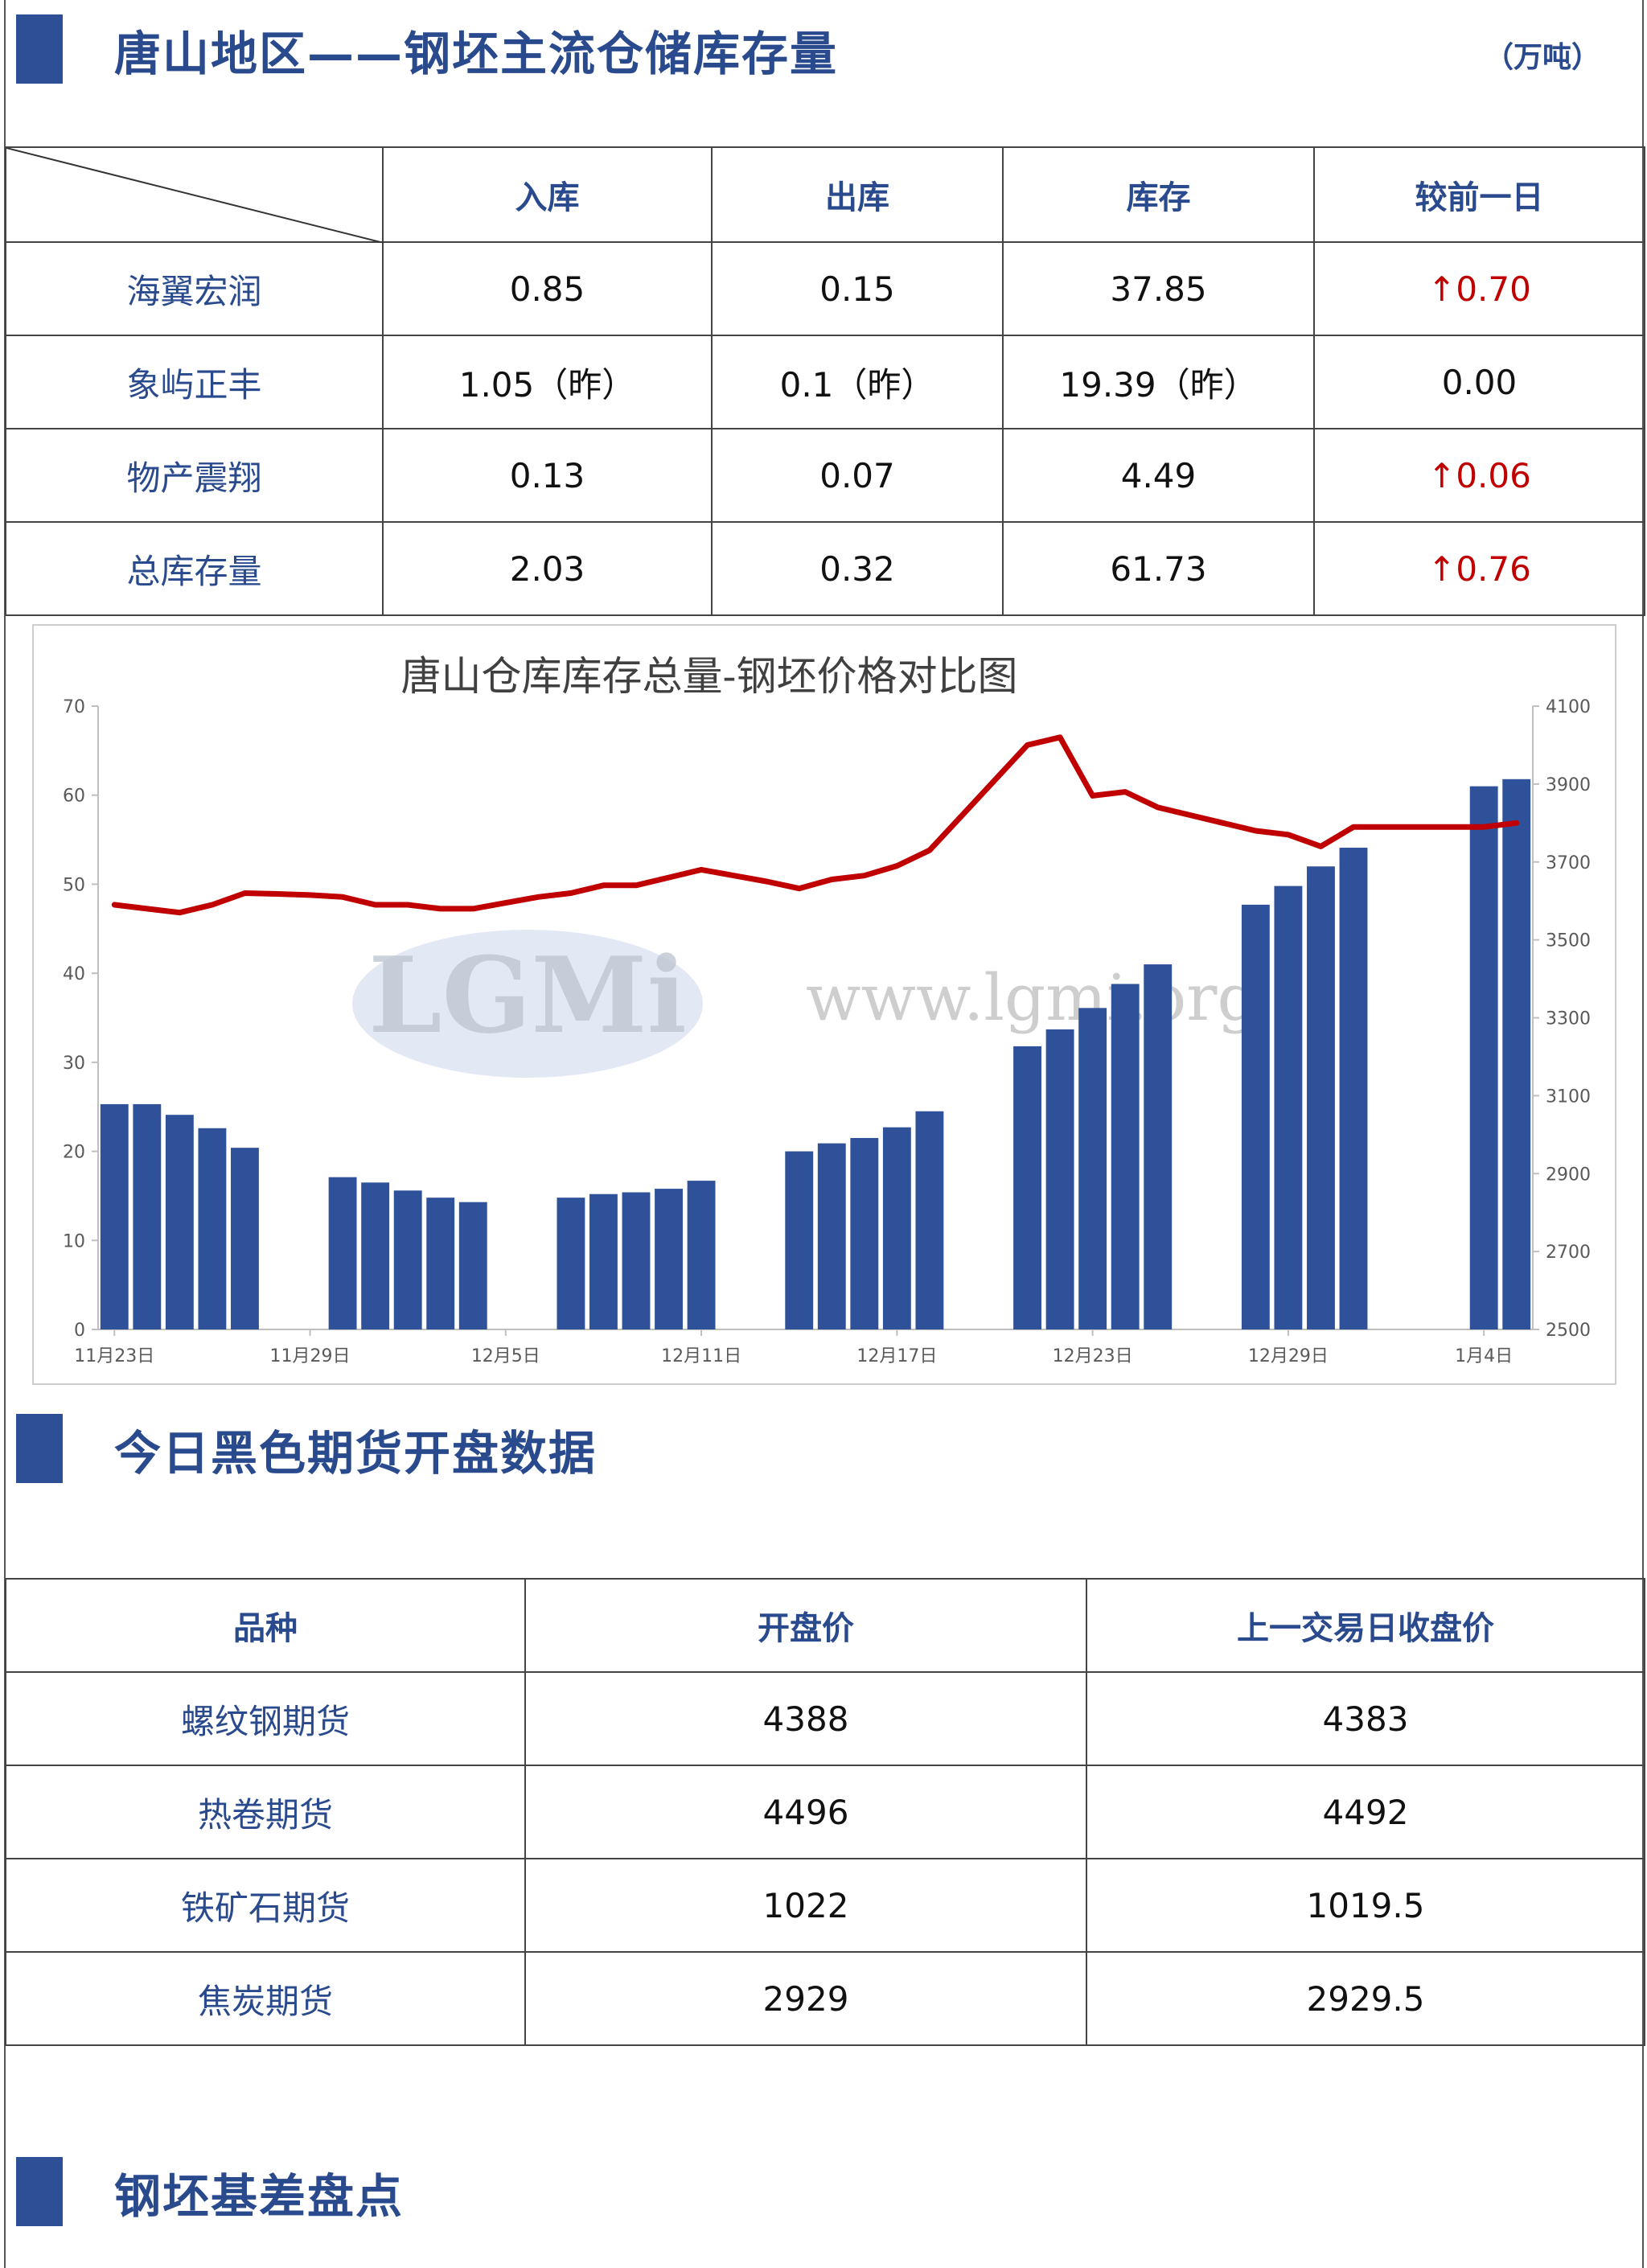 The height and width of the screenshot is (2268, 1647). Describe the element at coordinates (858, 569) in the screenshot. I see `cell-out: 0.32` at that location.